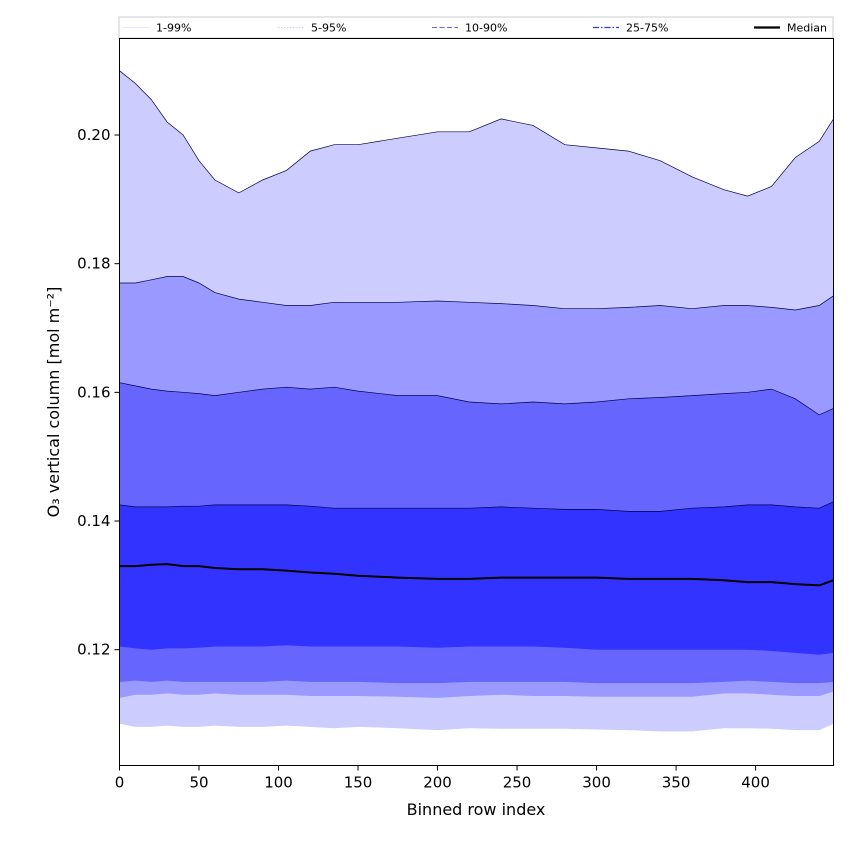 The height and width of the screenshot is (850, 850). What do you see at coordinates (173, 28) in the screenshot?
I see `legend-label-1-99pct: 1-99%` at bounding box center [173, 28].